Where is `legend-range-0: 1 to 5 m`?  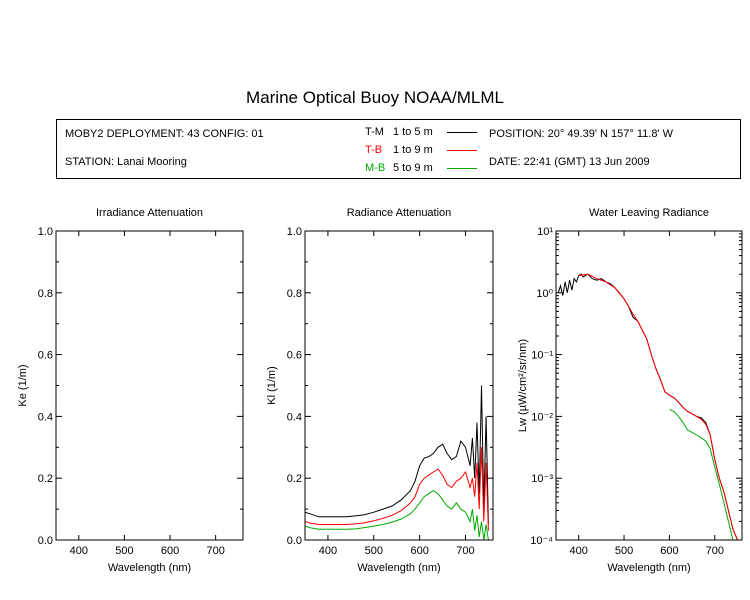 legend-range-0: 1 to 5 m is located at coordinates (413, 132).